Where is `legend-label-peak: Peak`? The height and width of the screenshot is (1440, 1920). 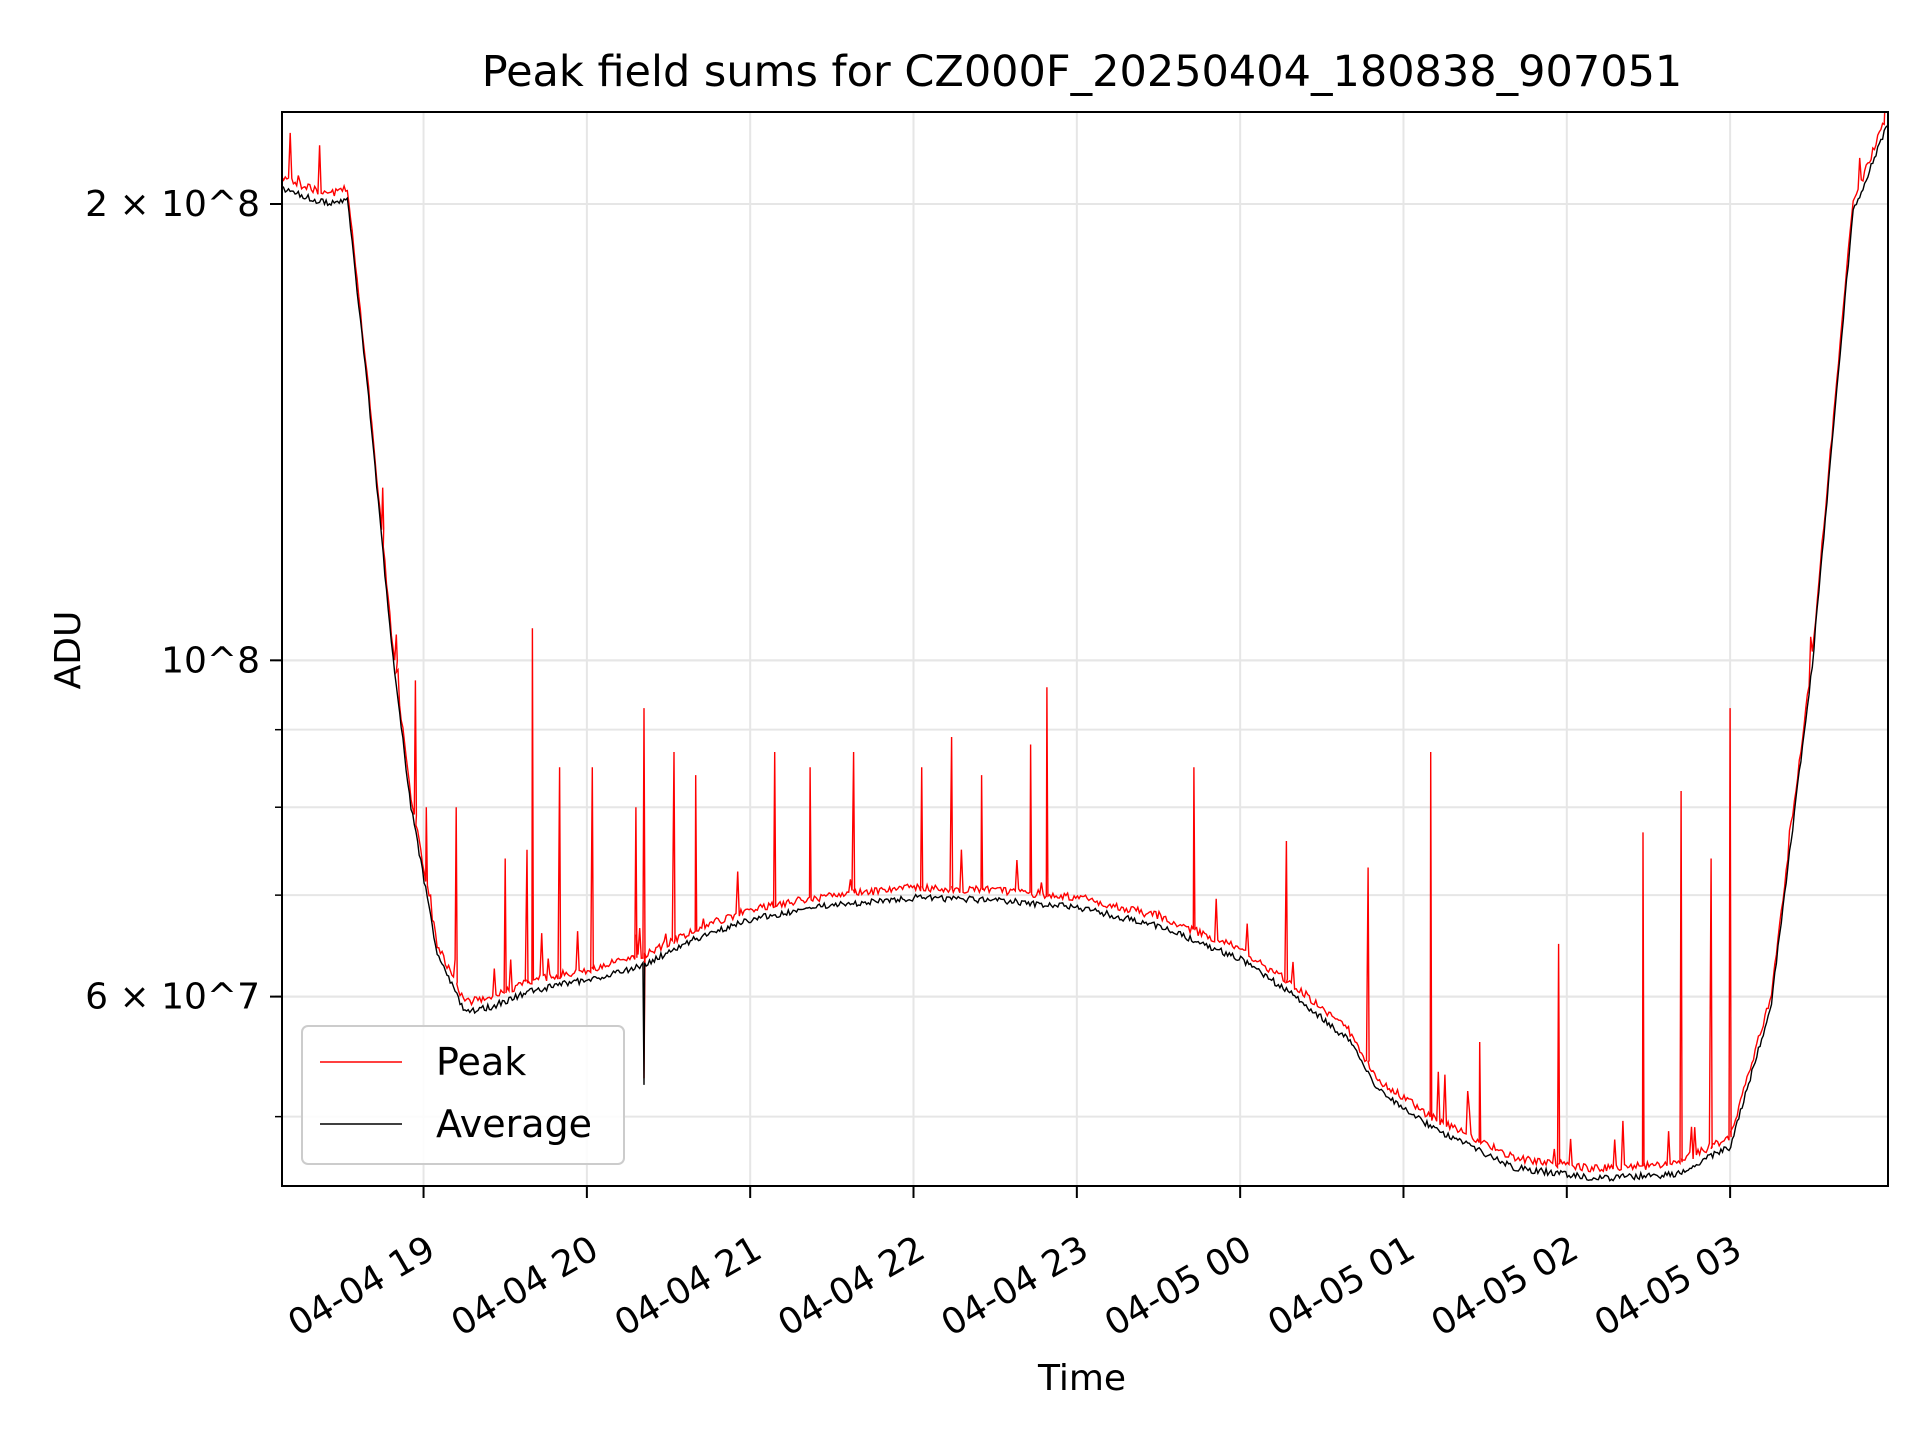 legend-label-peak: Peak is located at coordinates (481, 1062).